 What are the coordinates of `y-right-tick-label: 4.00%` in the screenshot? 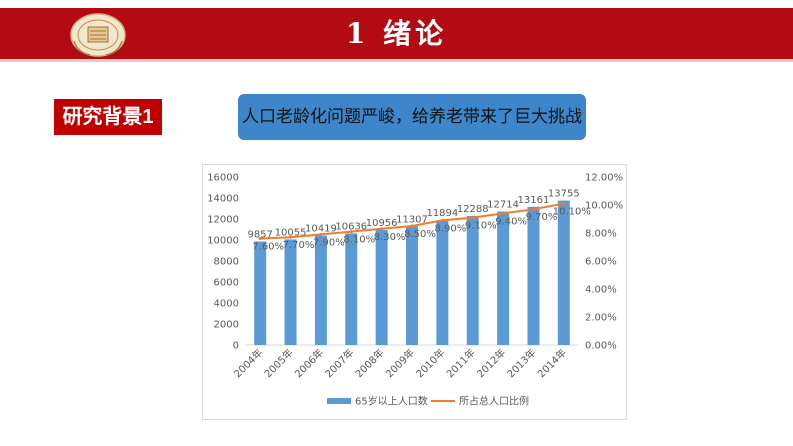 It's located at (601, 290).